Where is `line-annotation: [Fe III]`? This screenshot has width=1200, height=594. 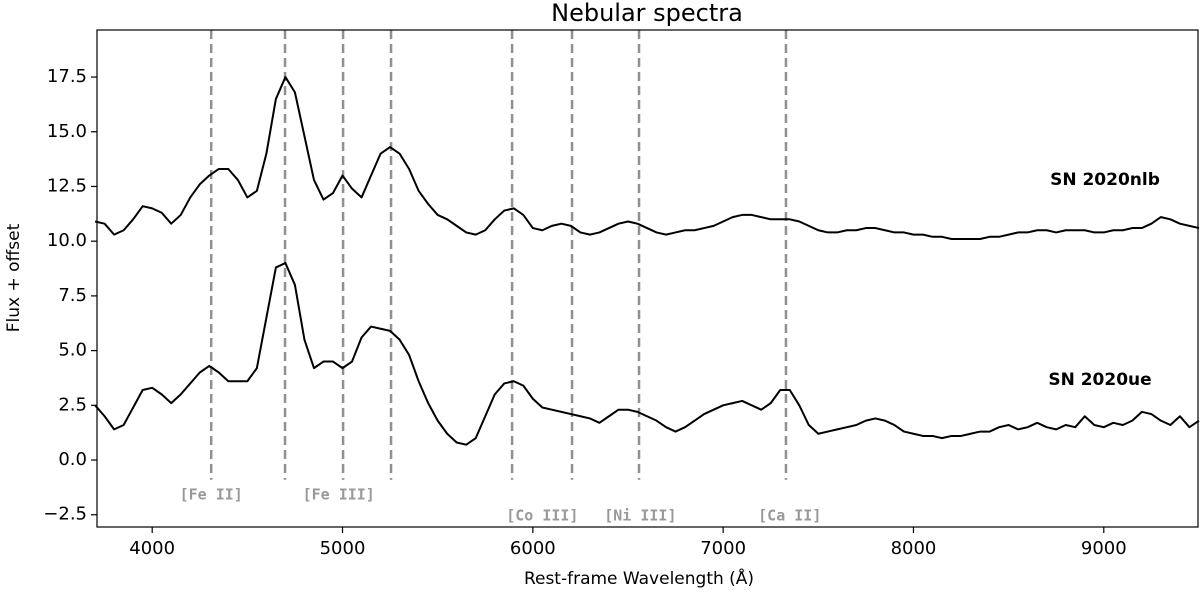 line-annotation: [Fe III] is located at coordinates (339, 495).